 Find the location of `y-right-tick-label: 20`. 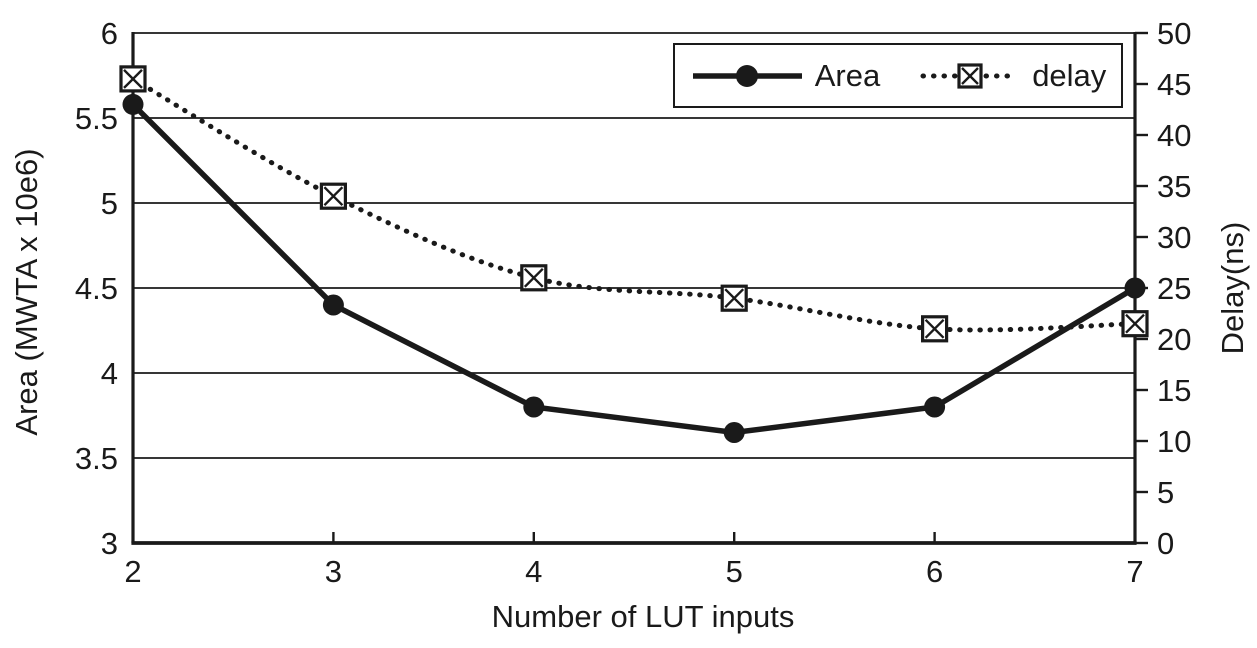

y-right-tick-label: 20 is located at coordinates (1174, 339).